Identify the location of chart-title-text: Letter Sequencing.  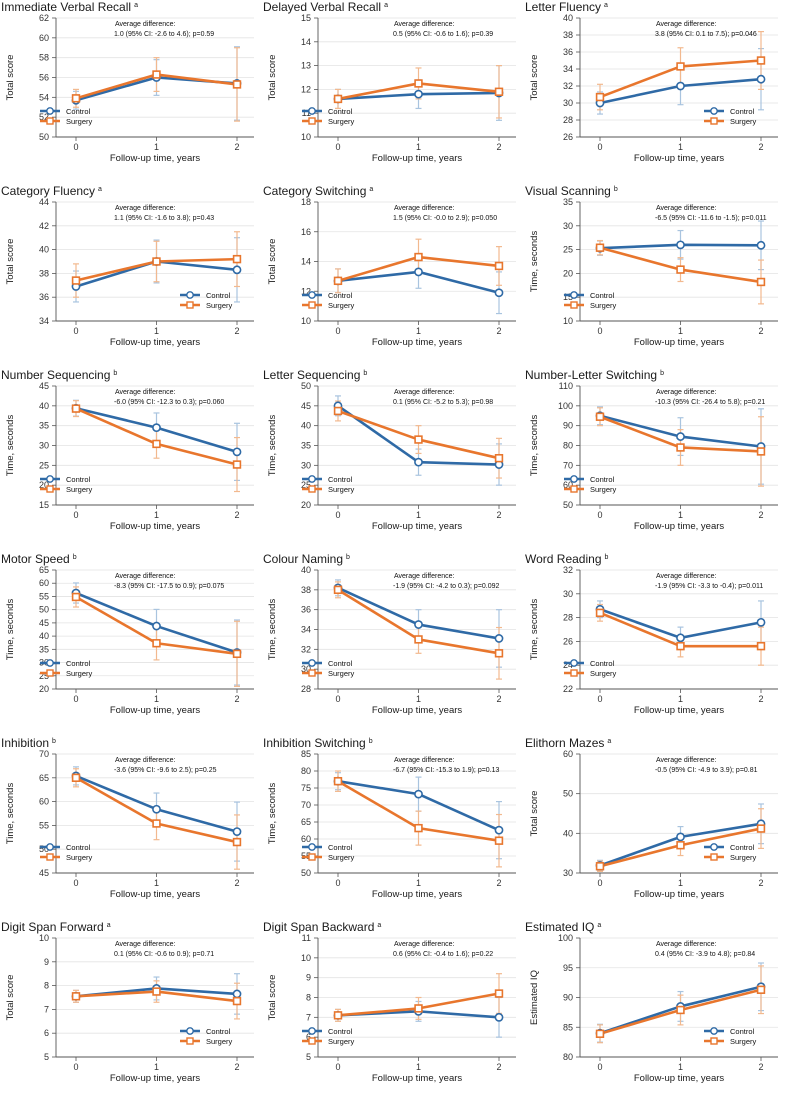
(311, 375).